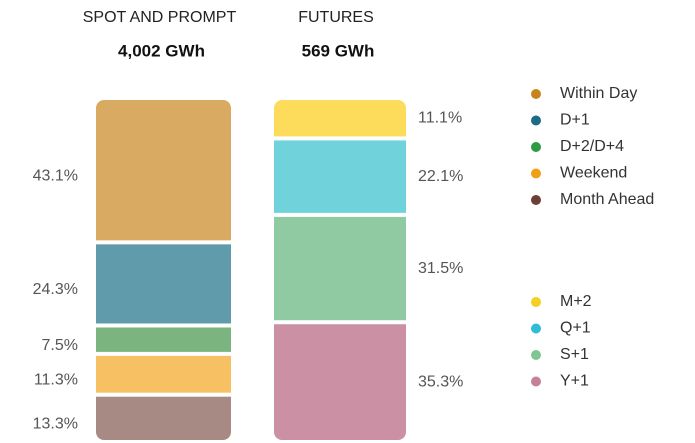 Image resolution: width=695 pixels, height=443 pixels. What do you see at coordinates (55, 175) in the screenshot?
I see `value-label: 43.1%` at bounding box center [55, 175].